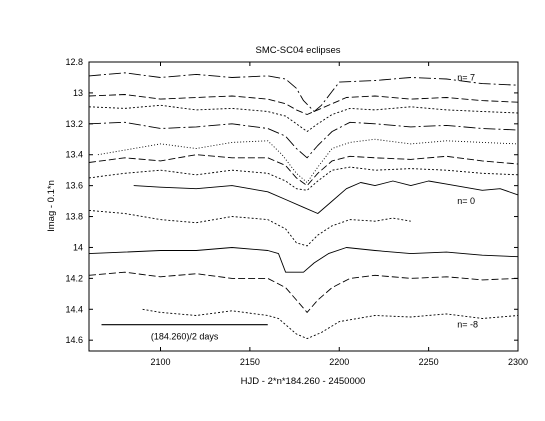 The image size is (545, 421). What do you see at coordinates (78, 247) in the screenshot?
I see `y-tick-label: 14` at bounding box center [78, 247].